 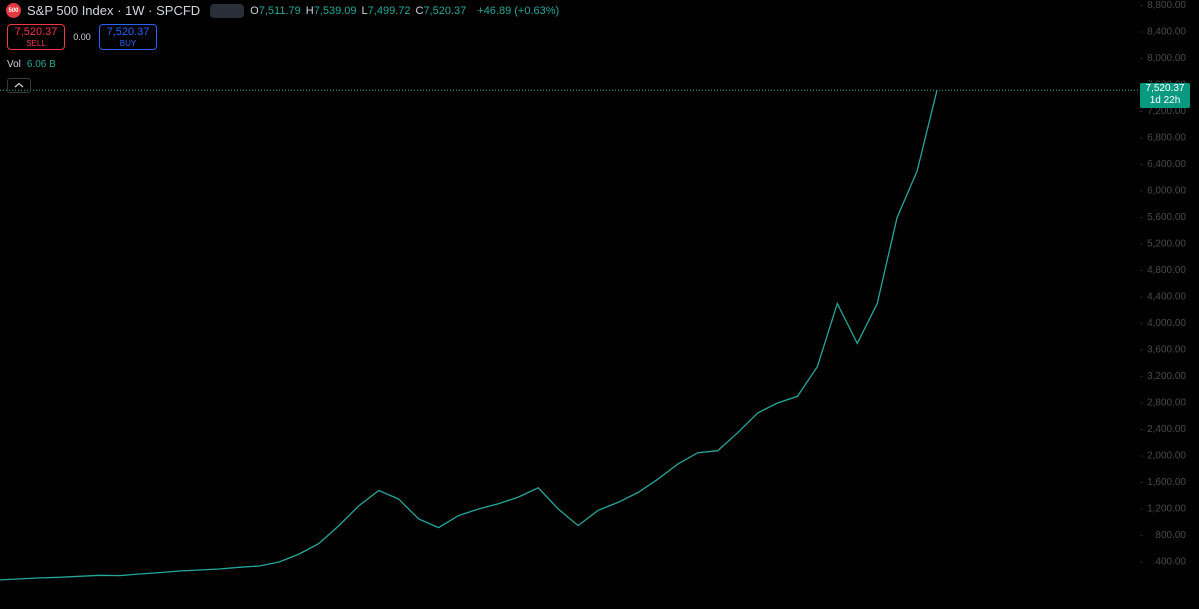 What do you see at coordinates (128, 32) in the screenshot?
I see `buy-price: 7,520.37` at bounding box center [128, 32].